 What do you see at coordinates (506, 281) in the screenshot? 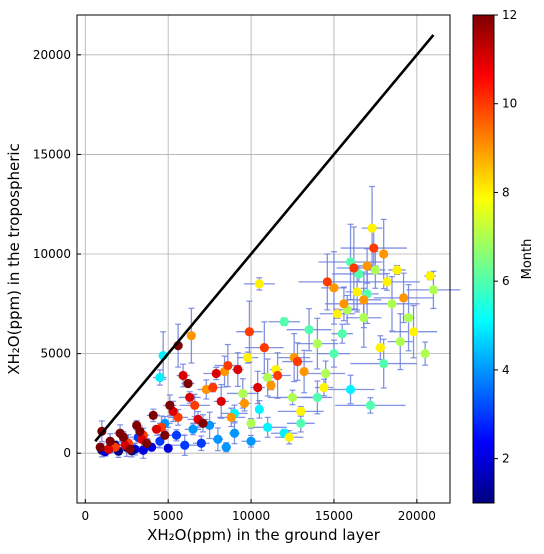
I see `colorbar-tick-label: 6` at bounding box center [506, 281].